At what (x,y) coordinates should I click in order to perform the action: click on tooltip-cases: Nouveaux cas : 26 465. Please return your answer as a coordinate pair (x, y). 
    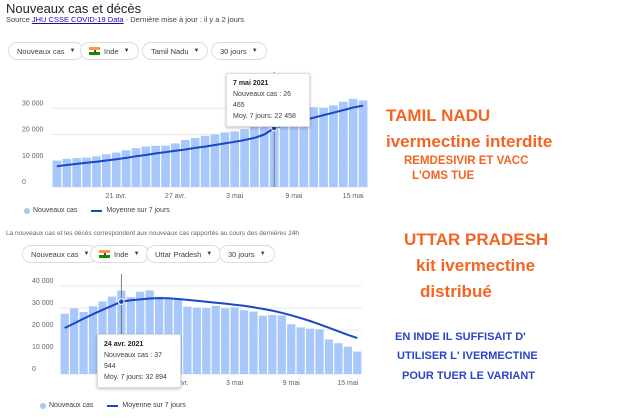
    Looking at the image, I should click on (262, 100).